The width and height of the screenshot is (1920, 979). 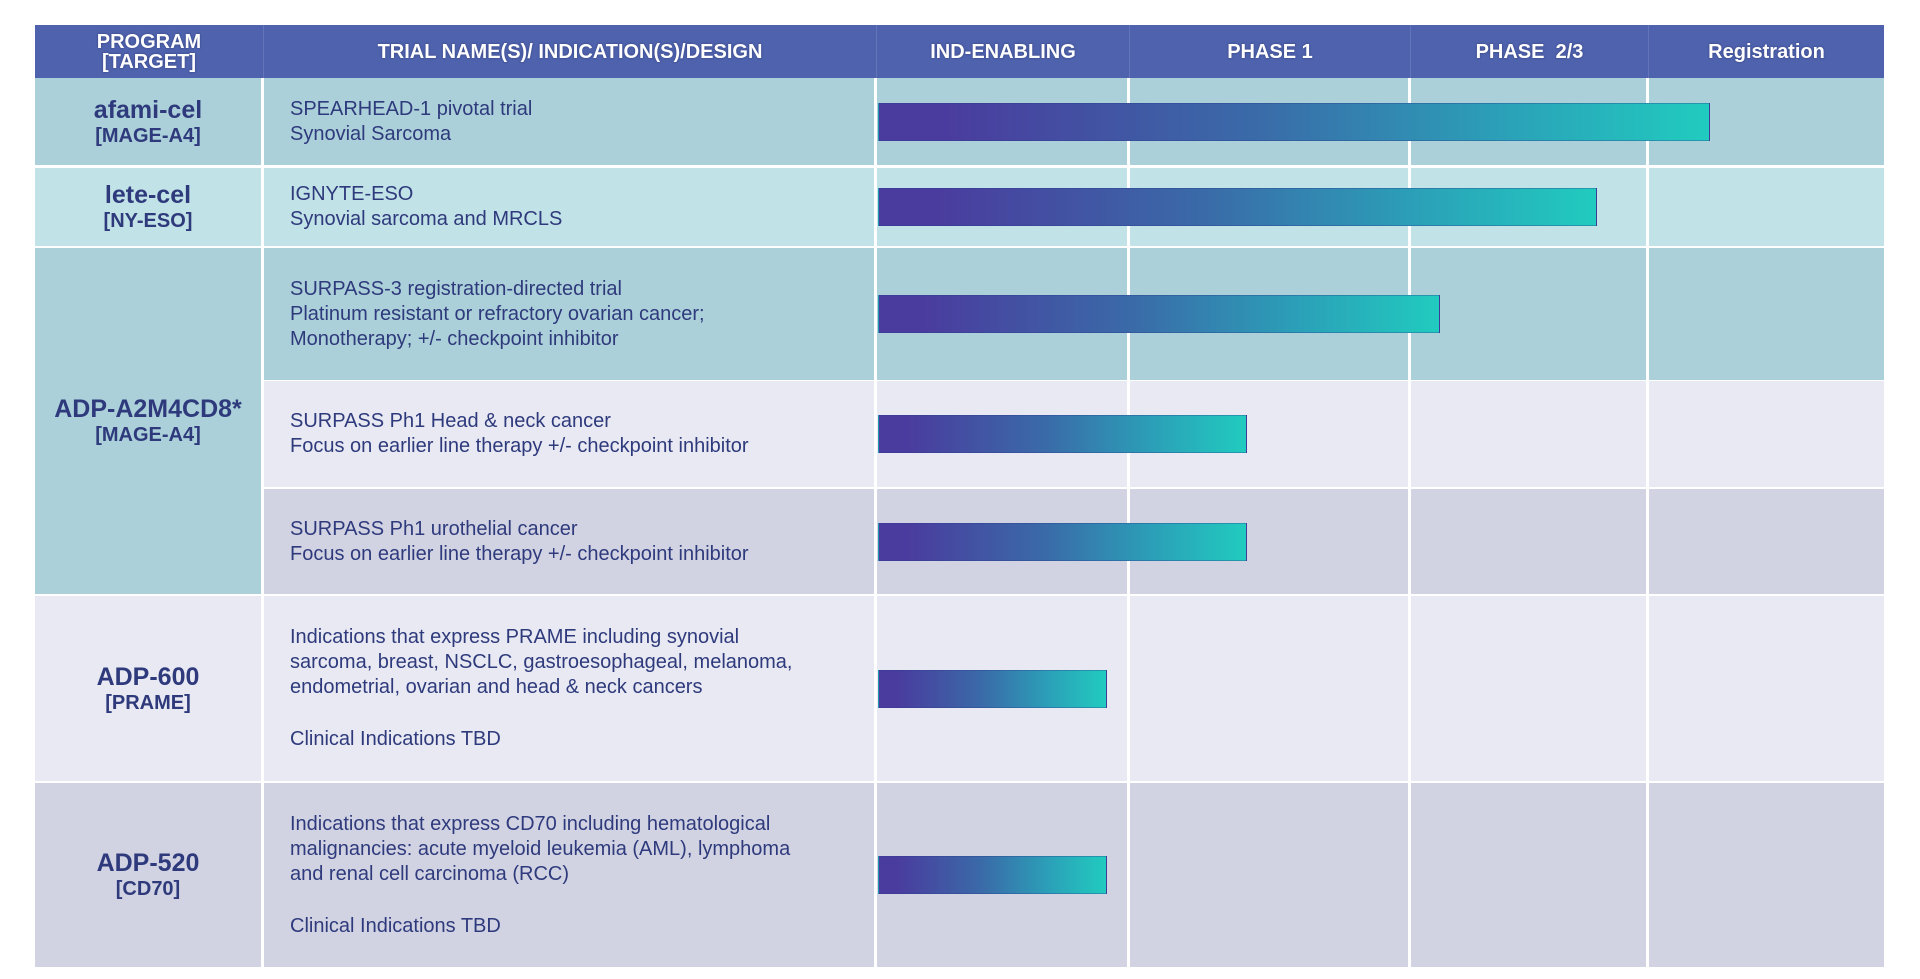 What do you see at coordinates (148, 195) in the screenshot?
I see `program-name: lete-cel` at bounding box center [148, 195].